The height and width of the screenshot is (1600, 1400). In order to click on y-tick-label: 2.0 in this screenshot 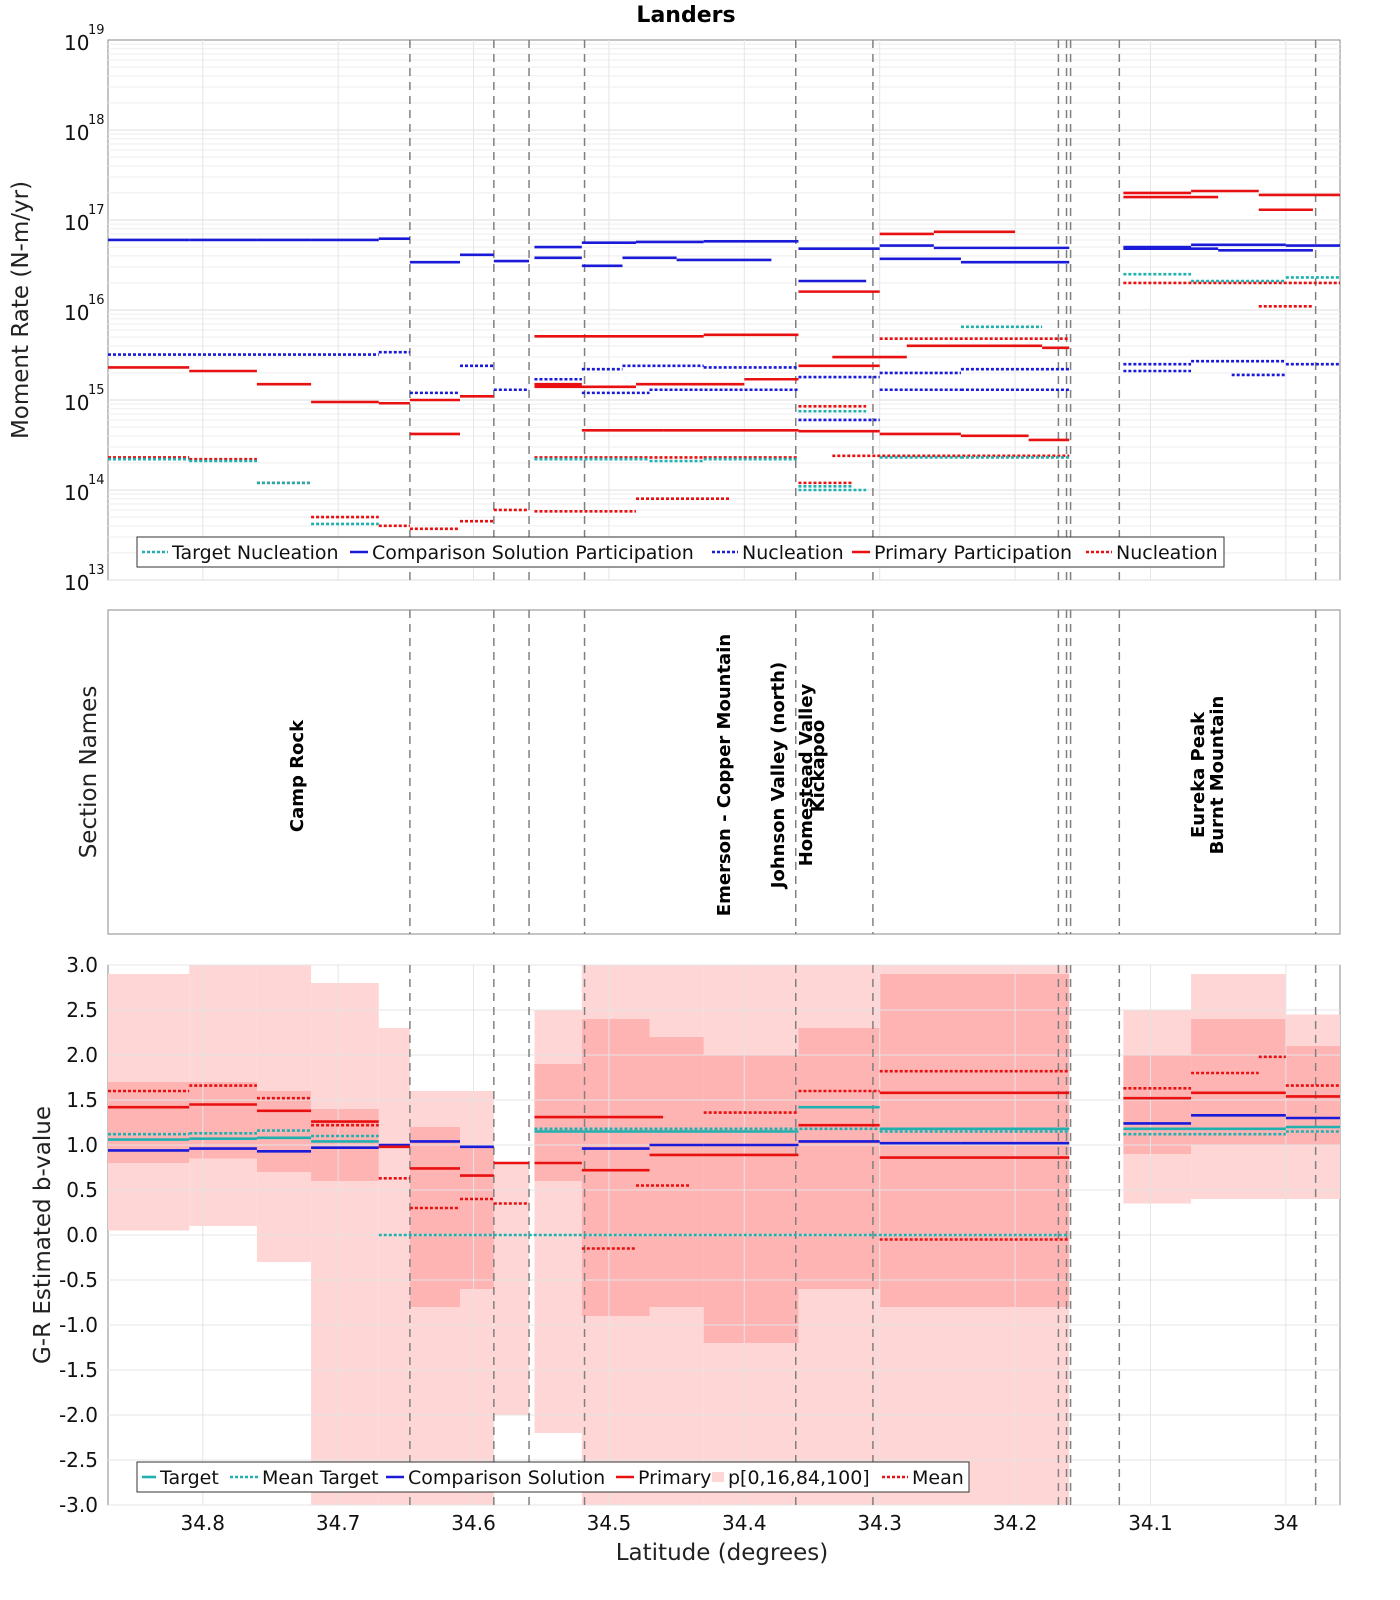, I will do `click(82, 1055)`.